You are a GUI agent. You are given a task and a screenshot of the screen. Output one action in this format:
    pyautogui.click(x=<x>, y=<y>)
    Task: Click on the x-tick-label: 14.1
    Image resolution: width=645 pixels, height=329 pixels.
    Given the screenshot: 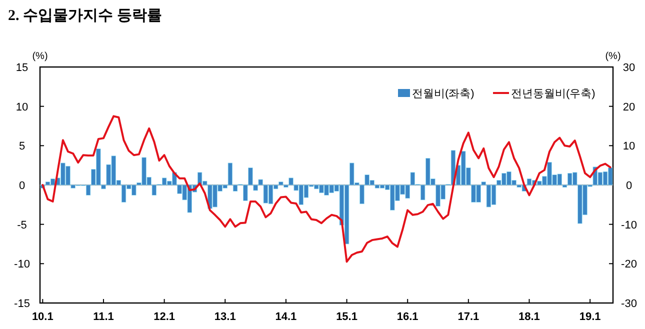 What is the action you would take?
    pyautogui.click(x=286, y=317)
    